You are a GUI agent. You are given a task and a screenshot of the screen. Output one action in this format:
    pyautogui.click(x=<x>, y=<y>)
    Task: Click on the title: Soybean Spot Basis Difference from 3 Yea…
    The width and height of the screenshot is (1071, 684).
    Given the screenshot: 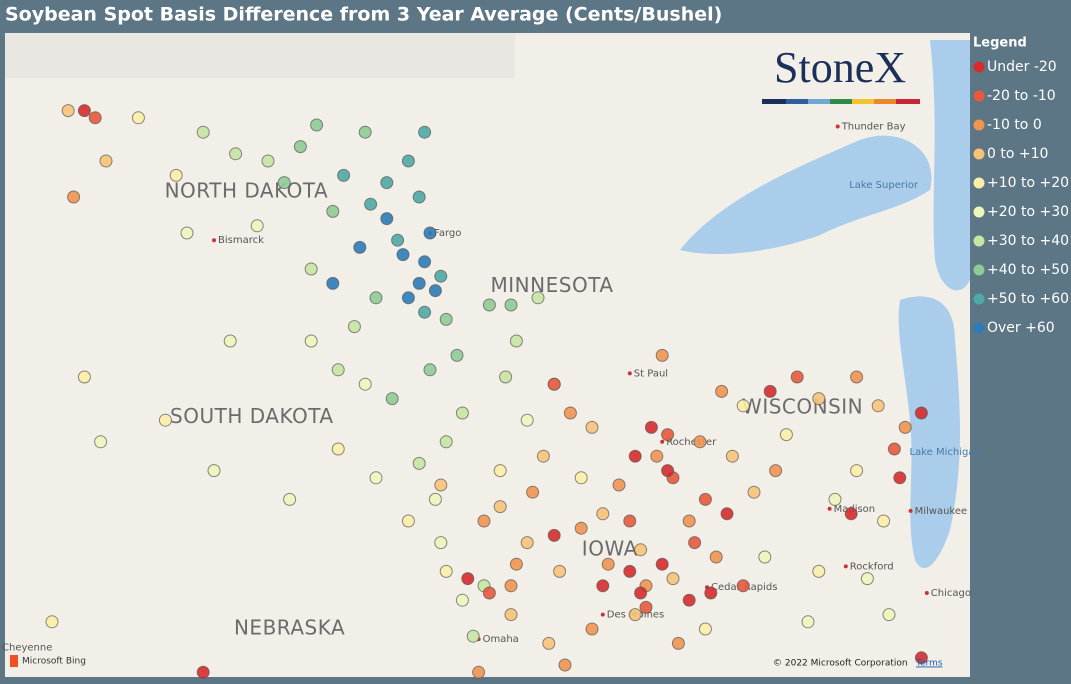 What is the action you would take?
    pyautogui.click(x=363, y=15)
    